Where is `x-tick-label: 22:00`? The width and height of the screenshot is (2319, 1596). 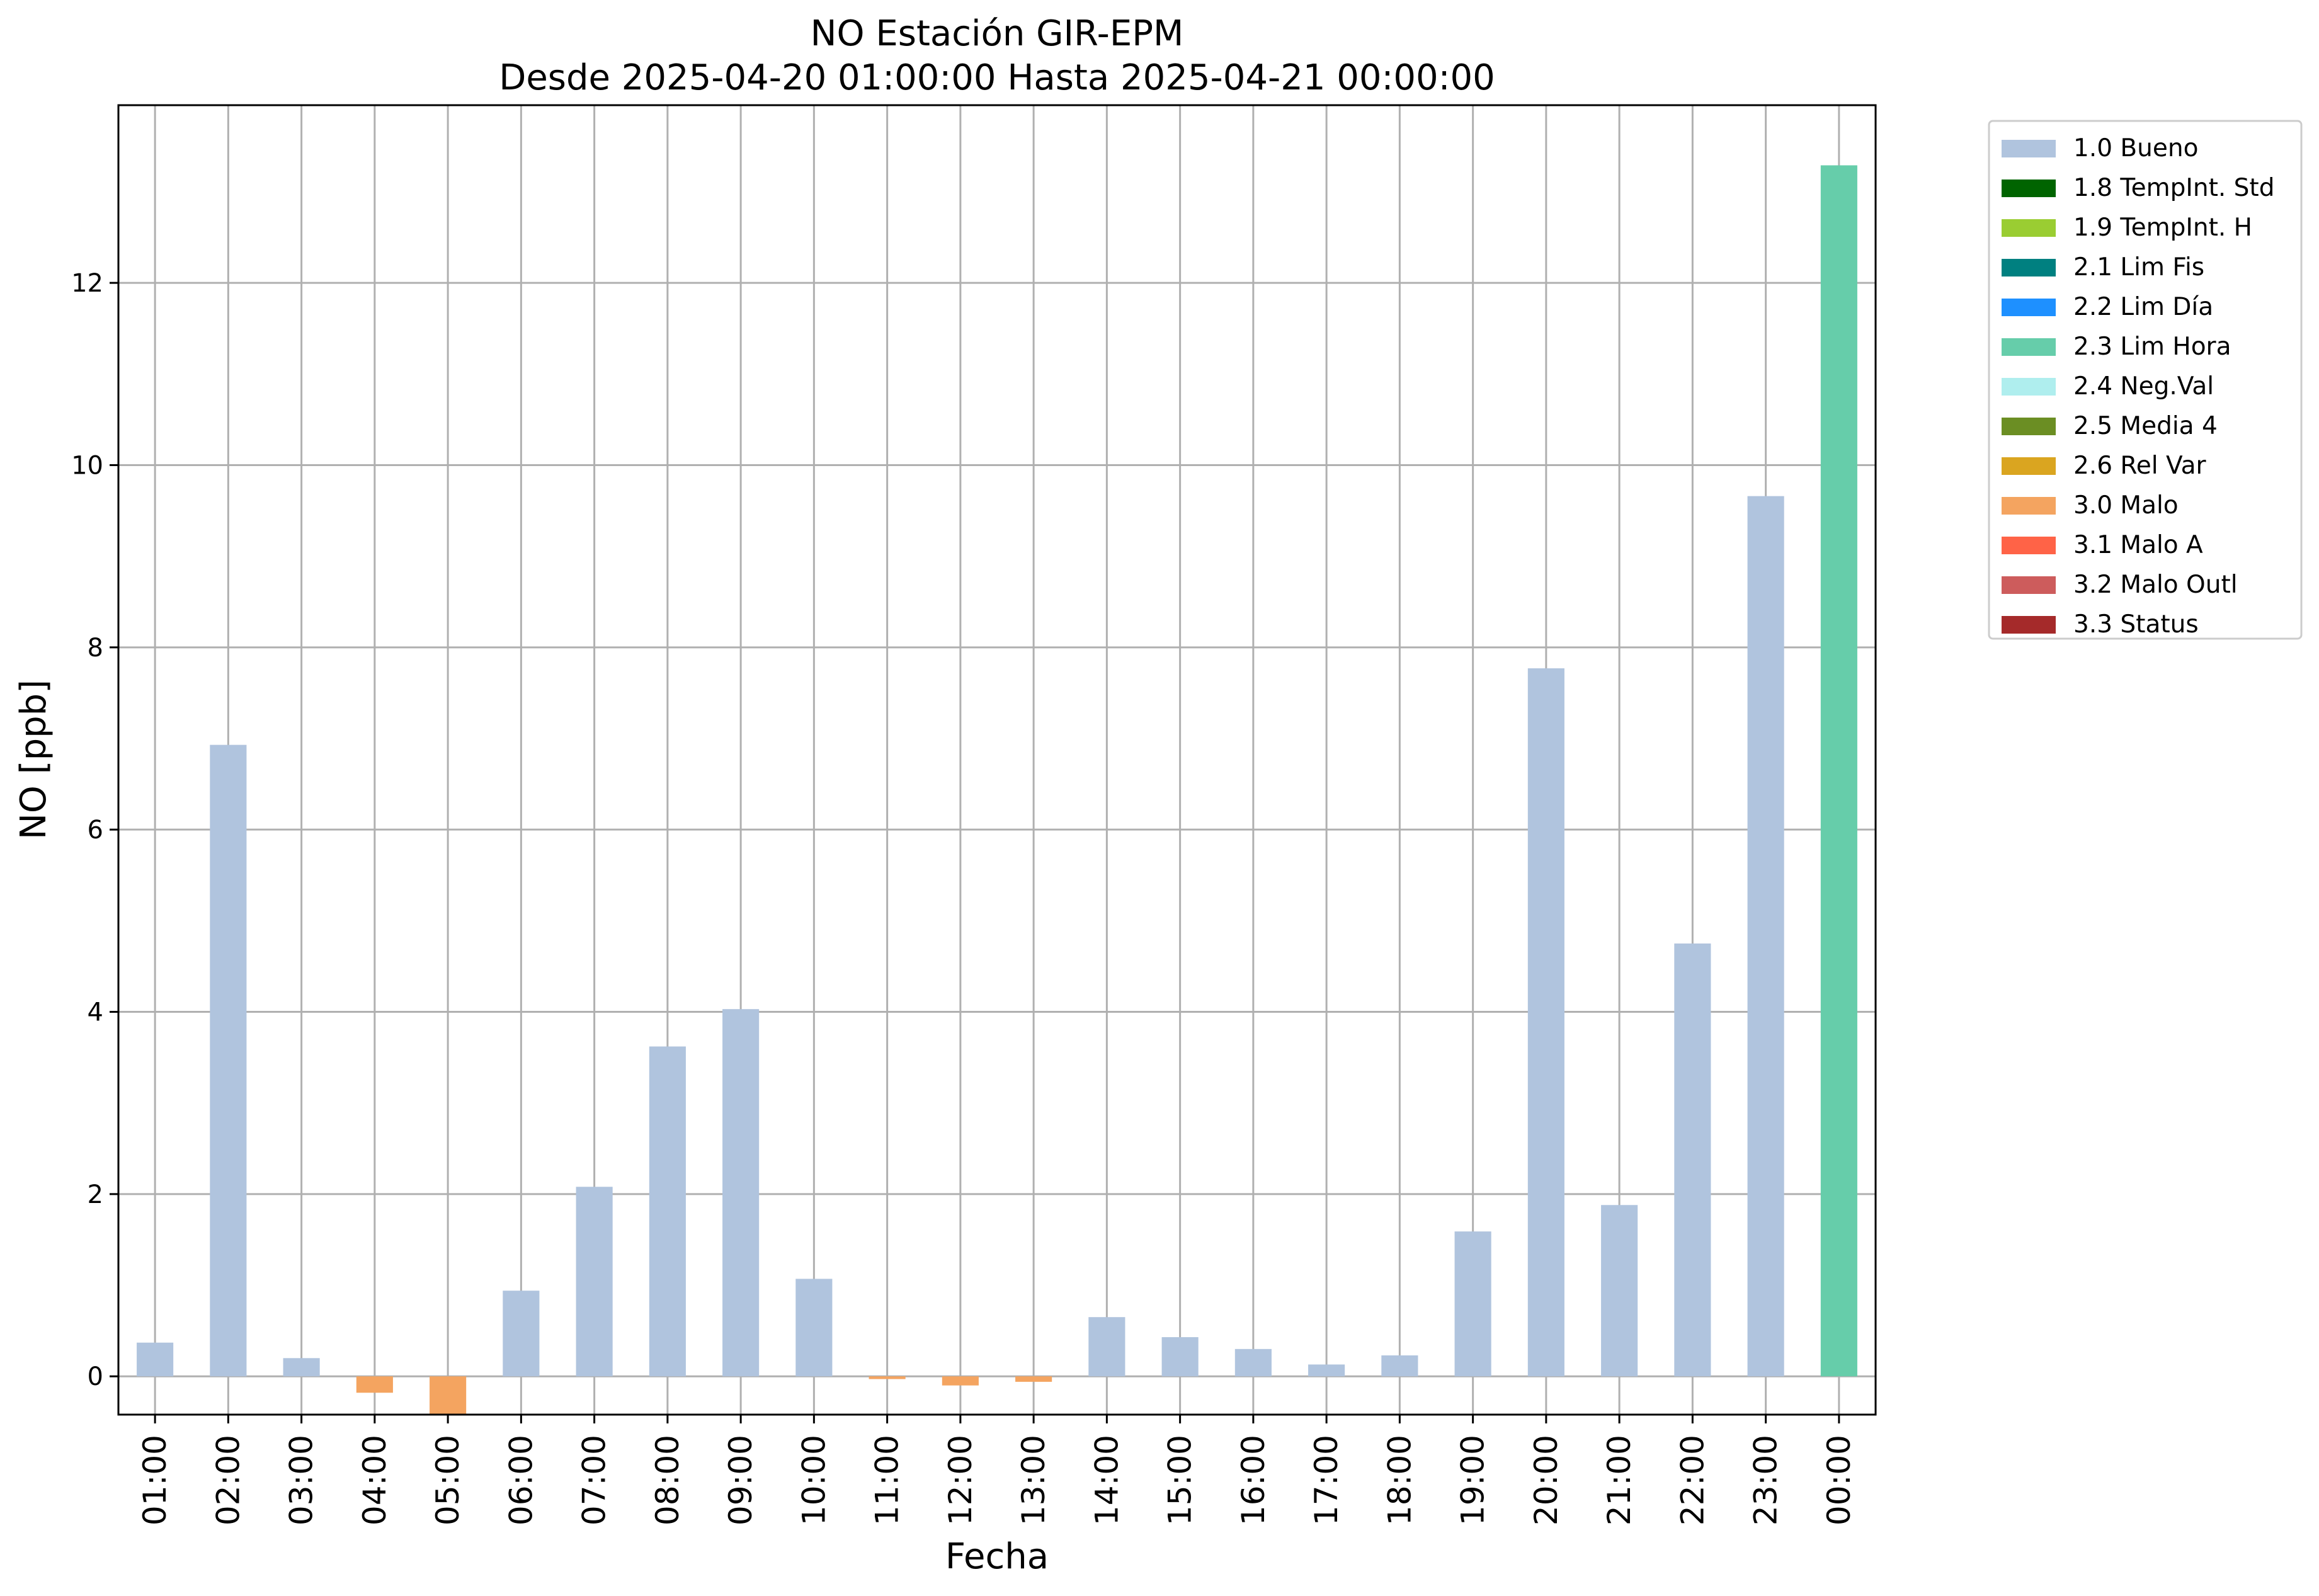
x-tick-label: 22:00 is located at coordinates (1692, 1480).